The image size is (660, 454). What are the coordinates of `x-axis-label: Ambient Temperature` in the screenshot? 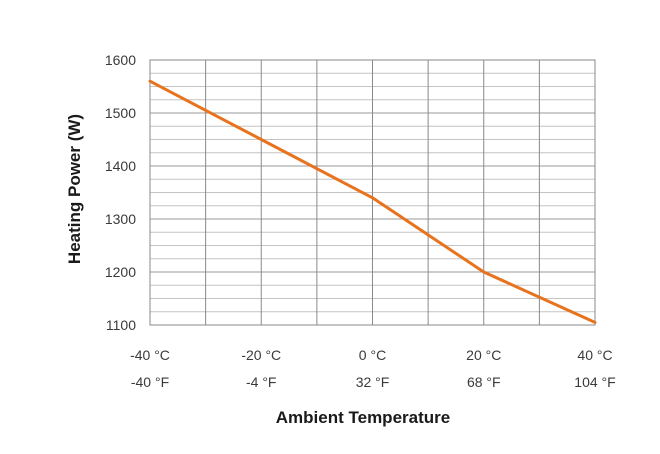 It's located at (363, 417).